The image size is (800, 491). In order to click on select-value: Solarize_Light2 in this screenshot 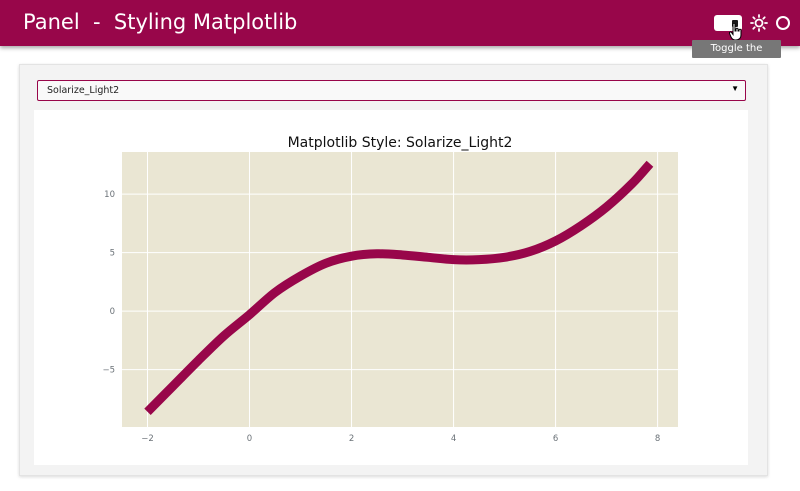, I will do `click(83, 90)`.